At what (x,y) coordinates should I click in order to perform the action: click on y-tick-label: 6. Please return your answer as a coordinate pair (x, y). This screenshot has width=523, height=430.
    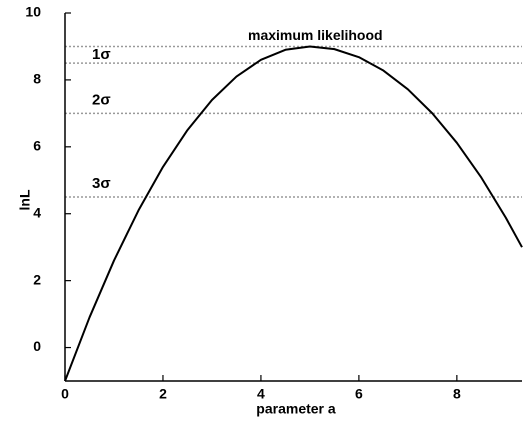
    Looking at the image, I should click on (37, 146).